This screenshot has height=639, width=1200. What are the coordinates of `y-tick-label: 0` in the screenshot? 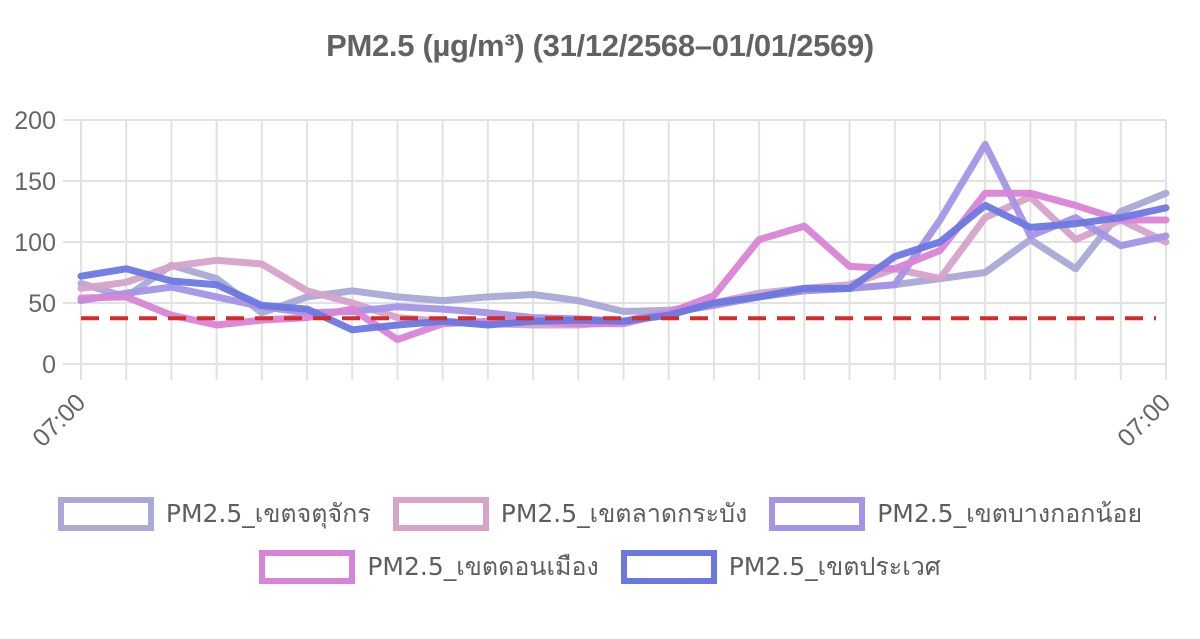 It's located at (49, 365).